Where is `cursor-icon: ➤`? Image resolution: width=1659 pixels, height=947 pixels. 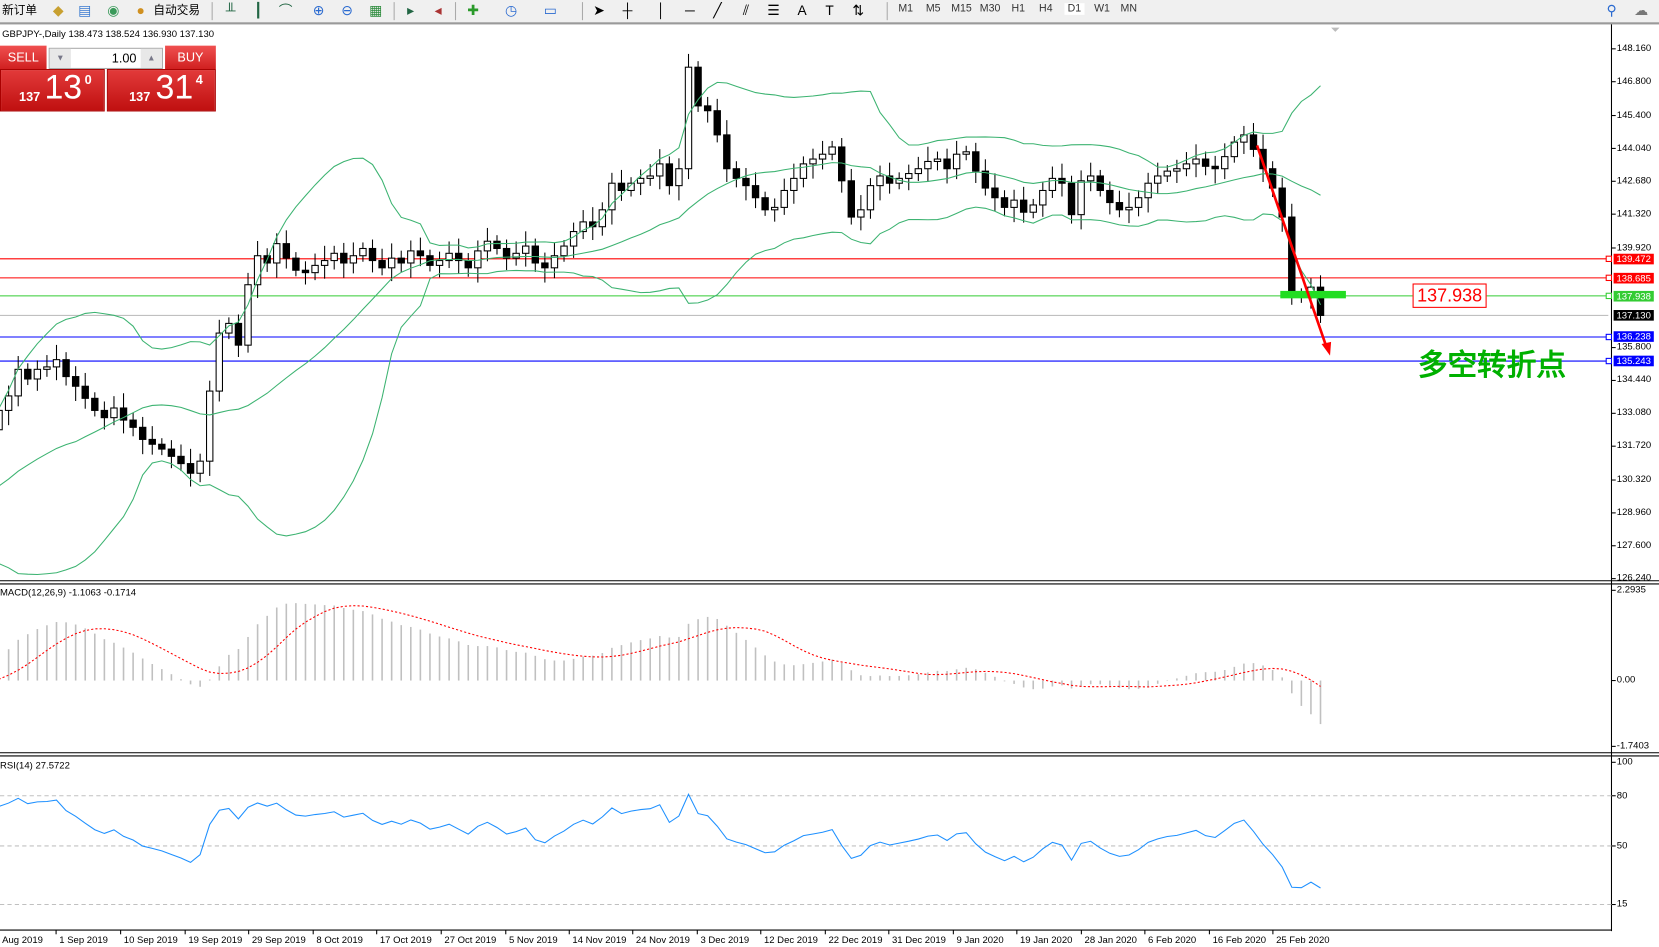 cursor-icon: ➤ is located at coordinates (599, 10).